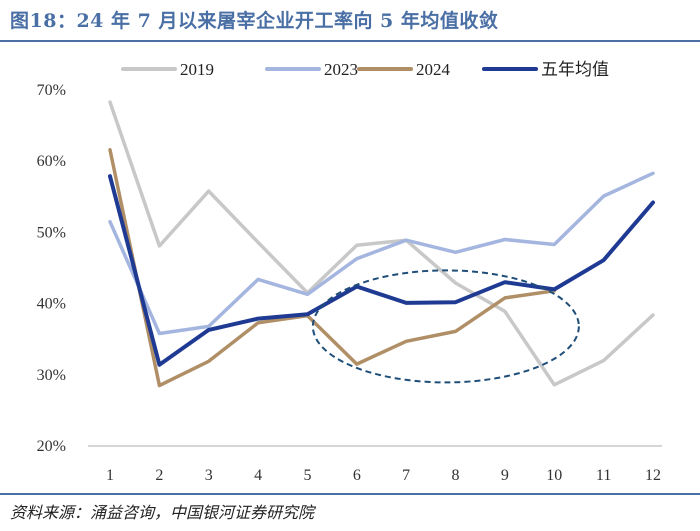 The image size is (700, 531). Describe the element at coordinates (307, 475) in the screenshot. I see `x-tick-label: 5` at that location.